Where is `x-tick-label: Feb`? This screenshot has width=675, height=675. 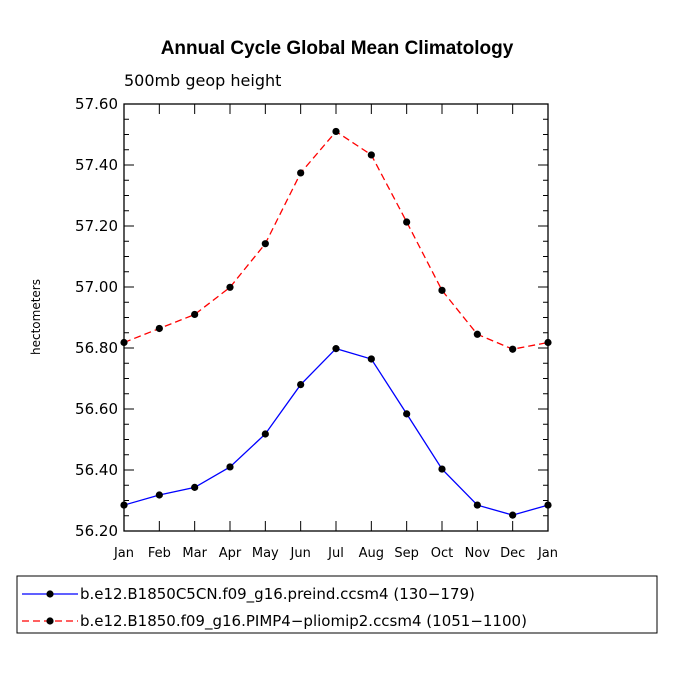
x-tick-label: Feb is located at coordinates (159, 553).